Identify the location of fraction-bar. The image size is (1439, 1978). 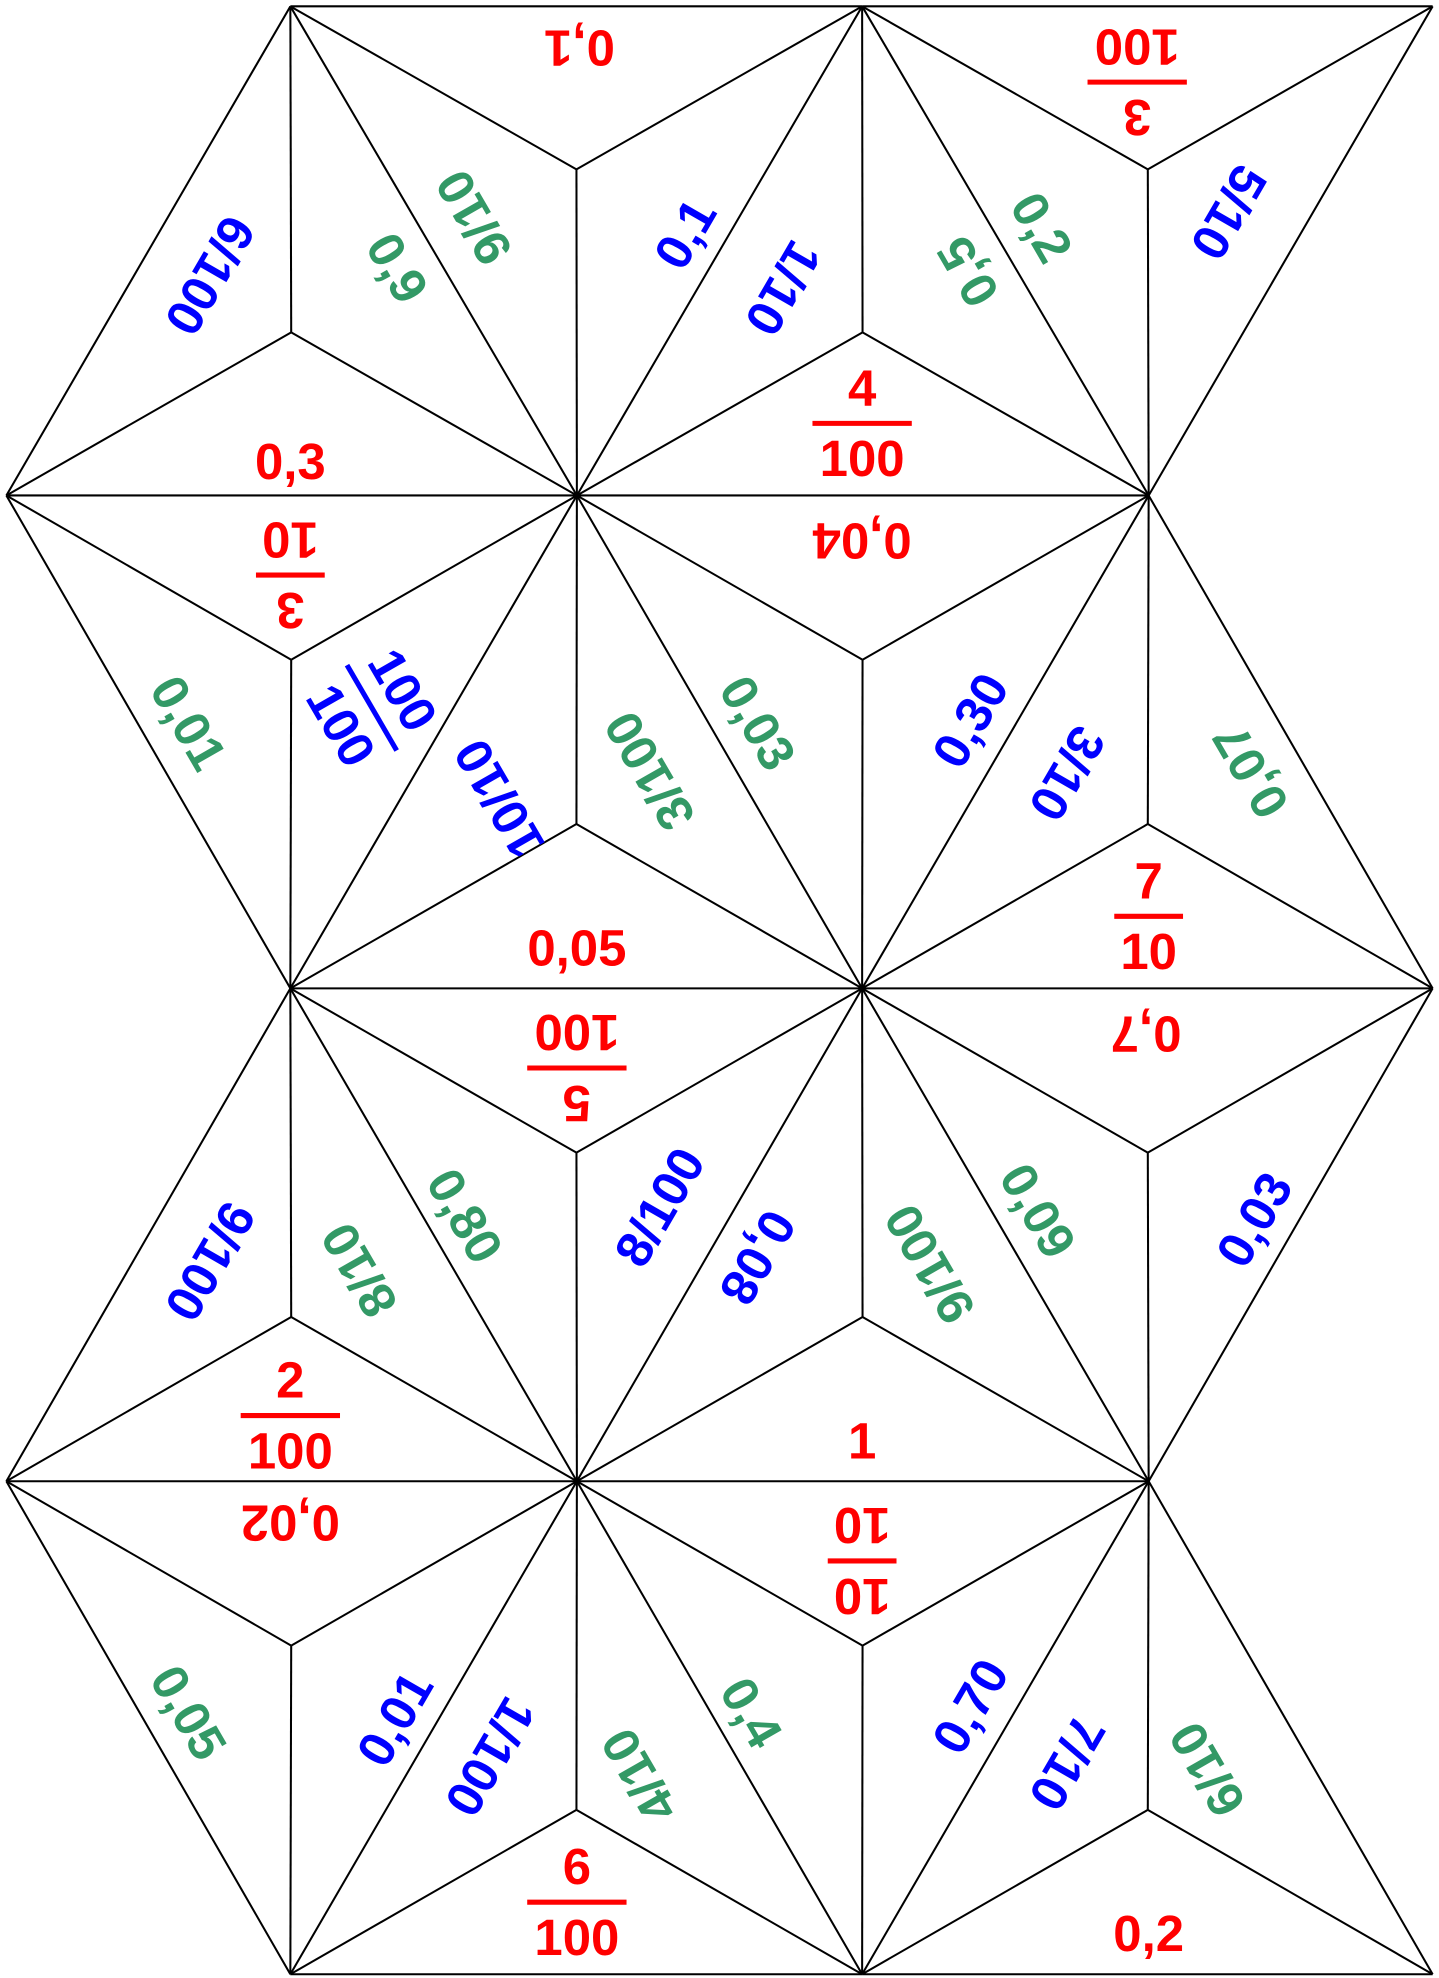
(371, 707).